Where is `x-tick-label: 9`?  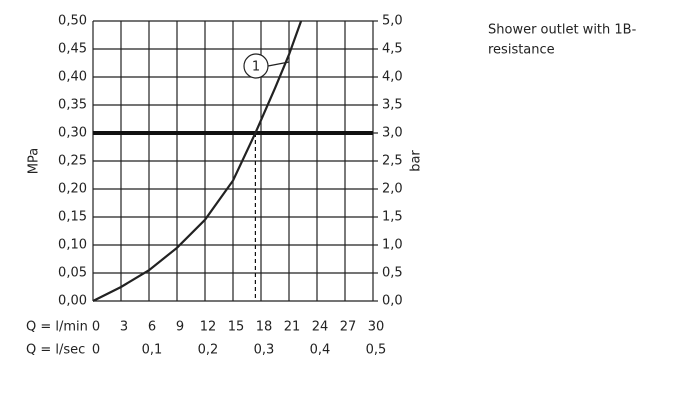
x-tick-label: 9 is located at coordinates (180, 327).